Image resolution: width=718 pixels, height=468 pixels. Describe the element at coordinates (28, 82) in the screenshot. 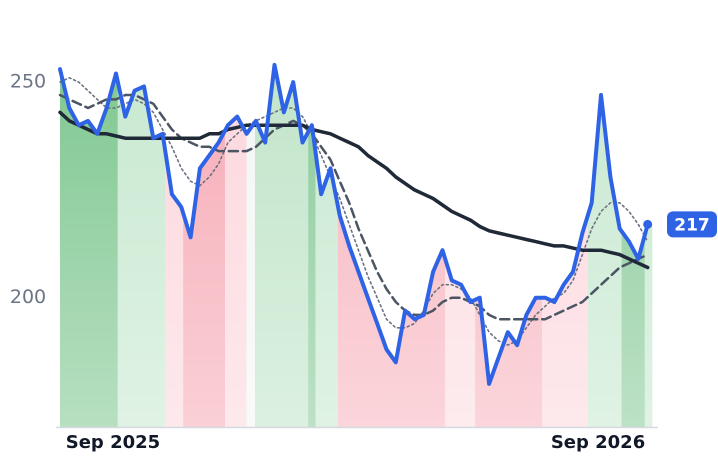

I see `y-tick-label: 250` at that location.